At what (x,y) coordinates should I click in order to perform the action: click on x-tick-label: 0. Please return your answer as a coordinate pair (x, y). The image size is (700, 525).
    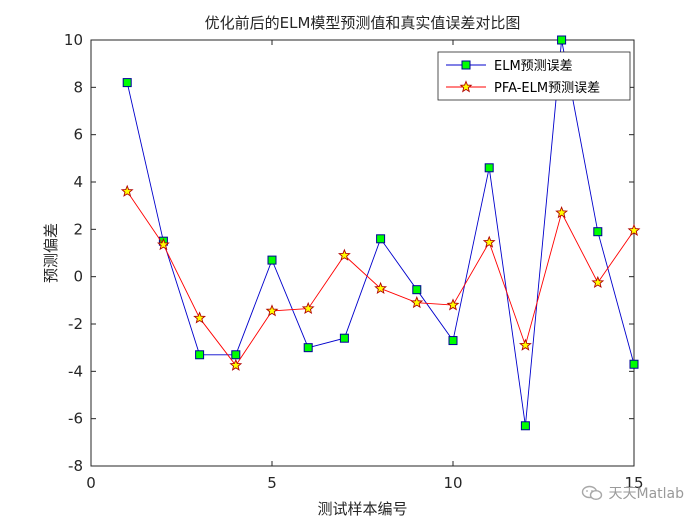
    Looking at the image, I should click on (91, 483).